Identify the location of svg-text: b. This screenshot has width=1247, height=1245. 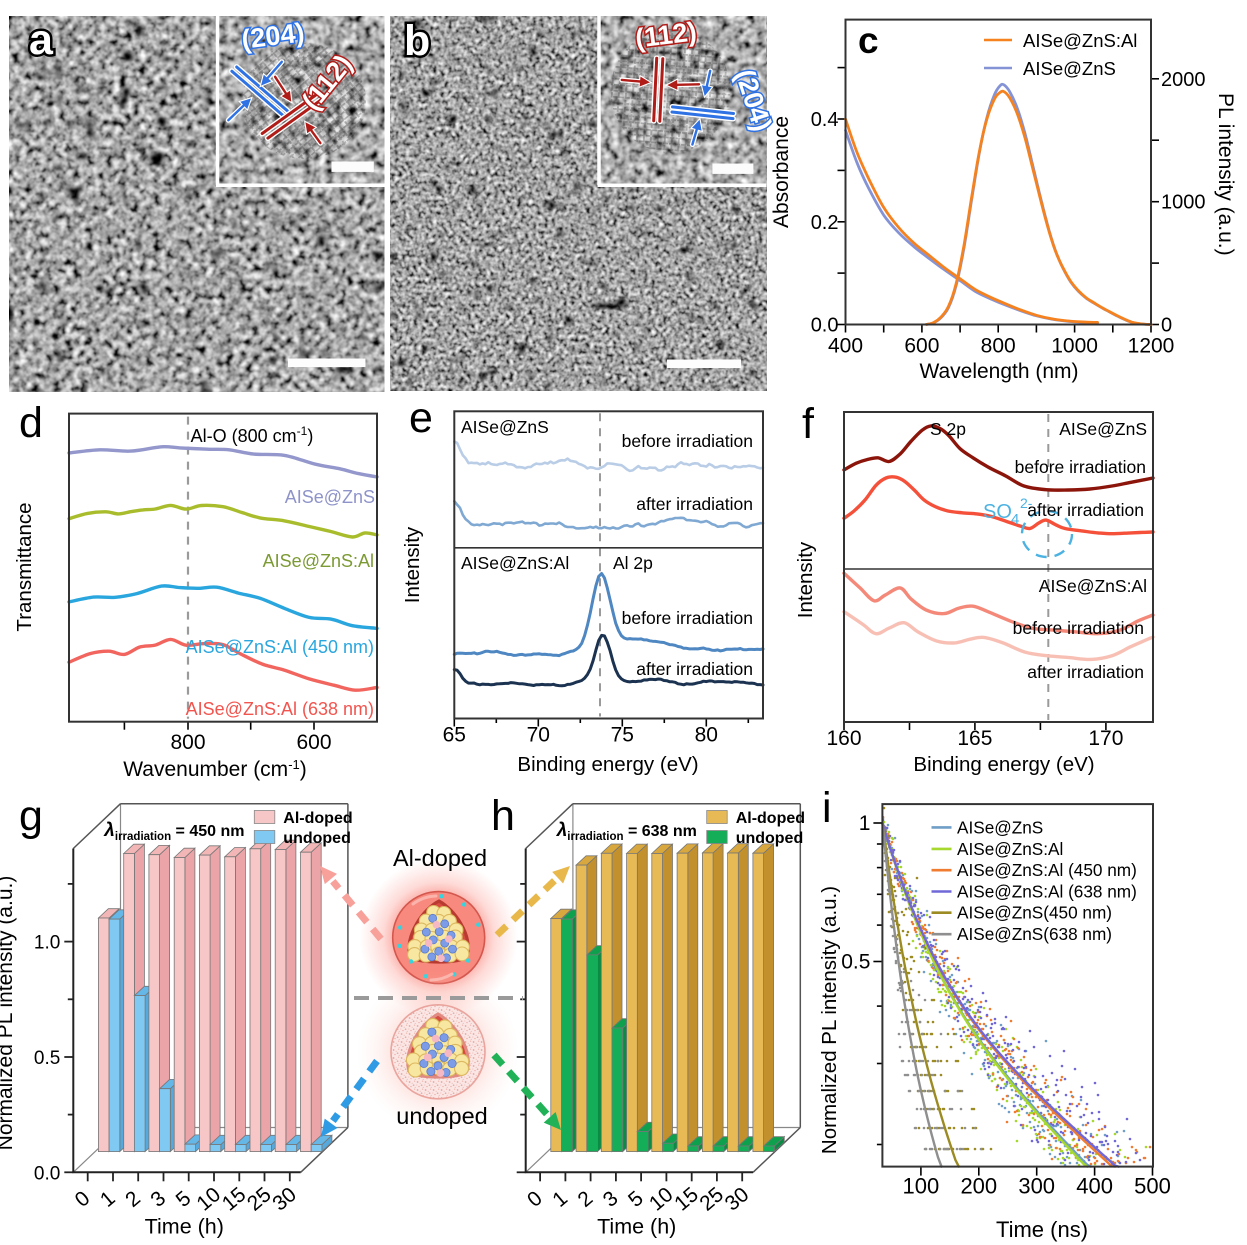
(417, 41).